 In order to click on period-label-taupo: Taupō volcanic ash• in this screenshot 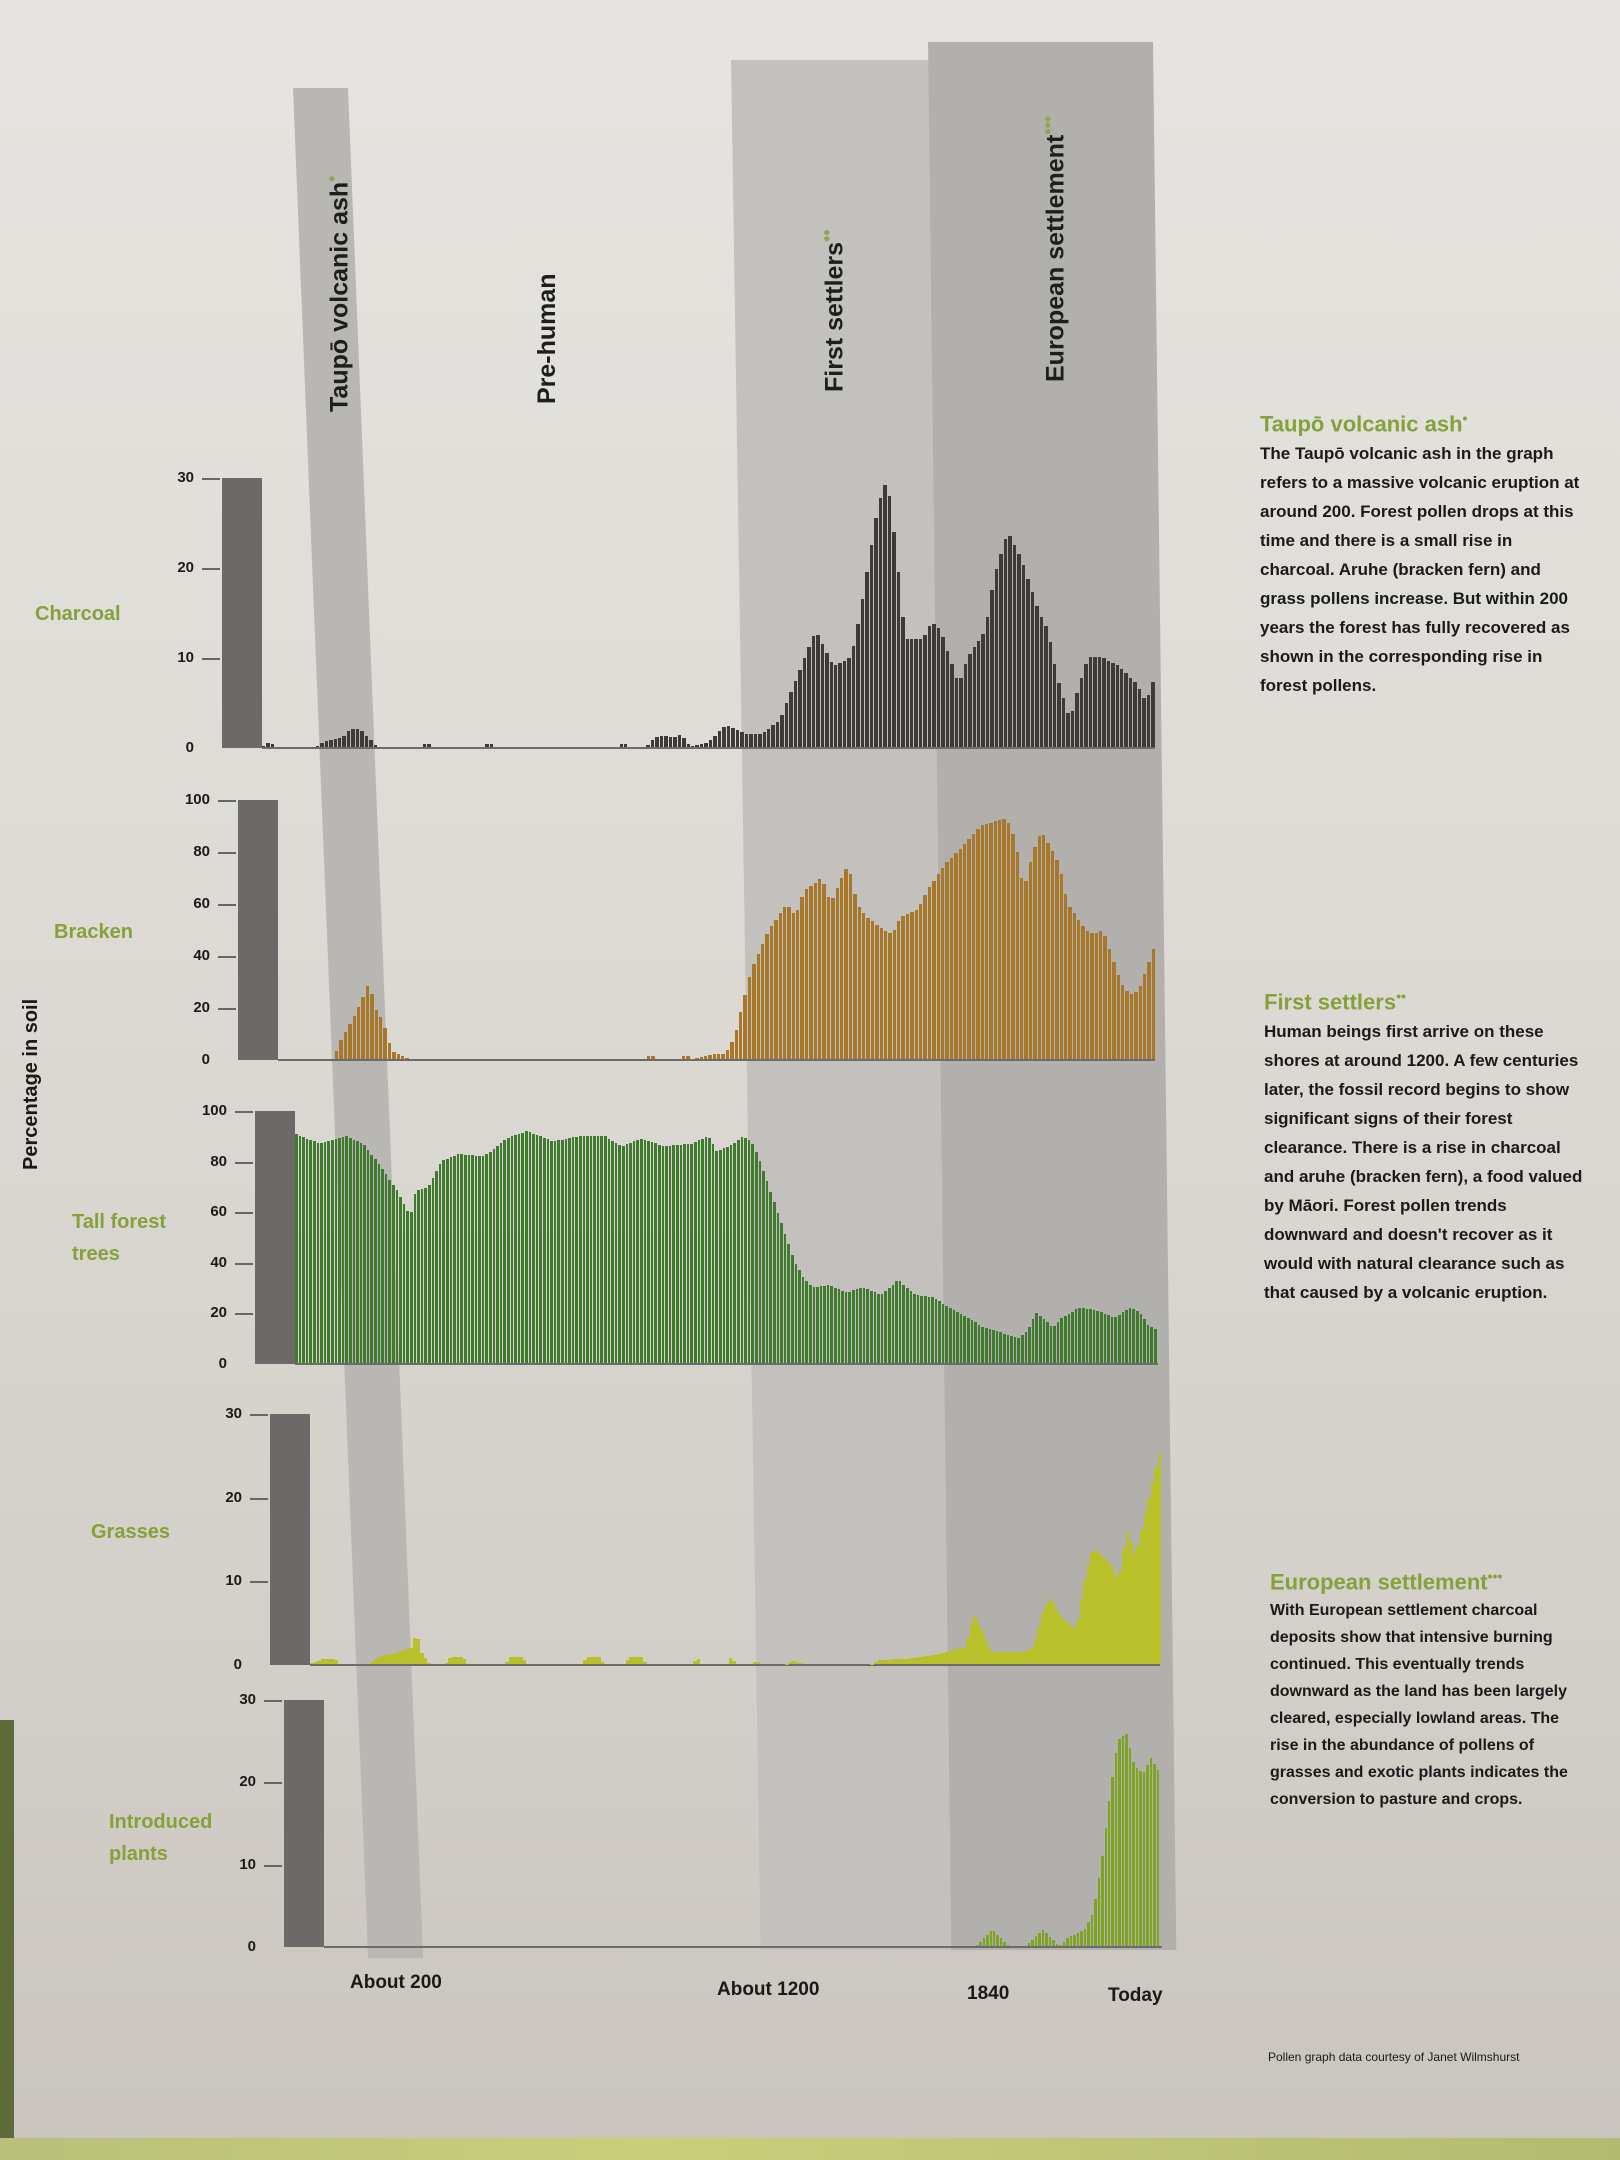, I will do `click(338, 293)`.